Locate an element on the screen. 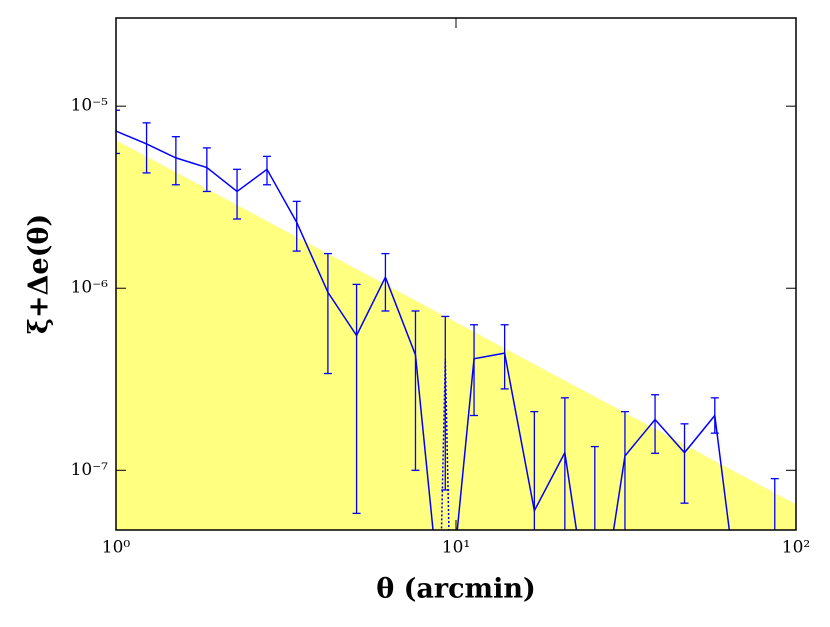  x-tick-label: 10² is located at coordinates (796, 548).